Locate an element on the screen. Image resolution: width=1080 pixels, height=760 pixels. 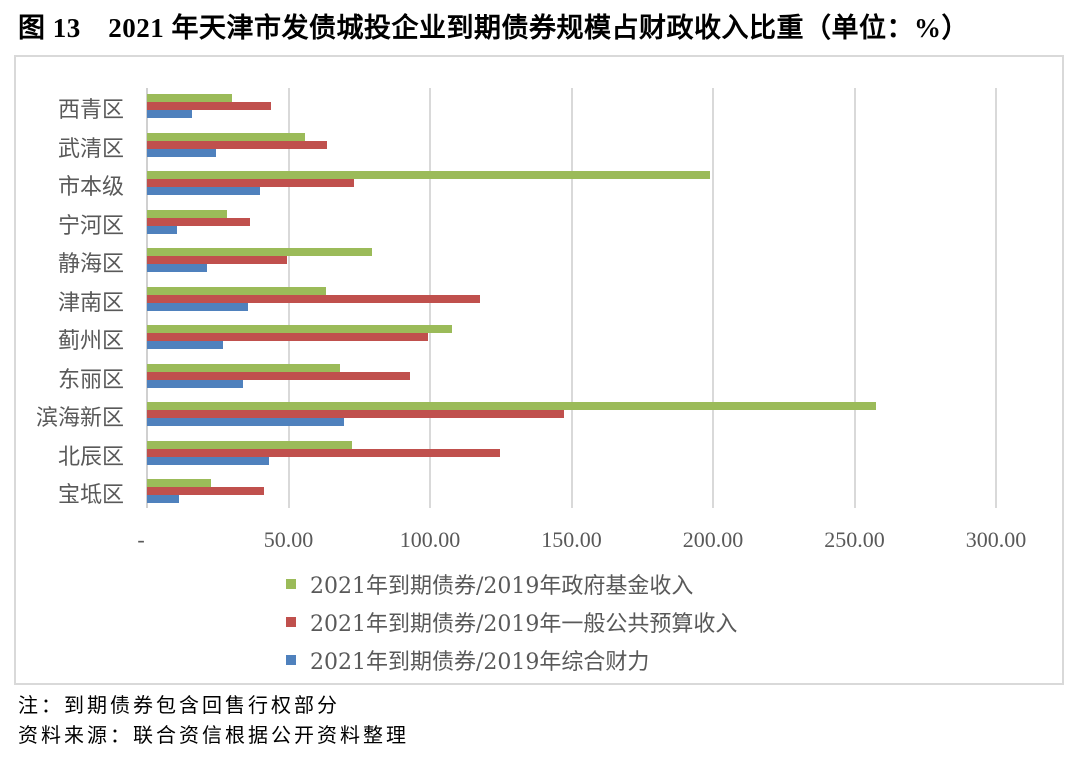
x-tick-label: 300.00 is located at coordinates (996, 539).